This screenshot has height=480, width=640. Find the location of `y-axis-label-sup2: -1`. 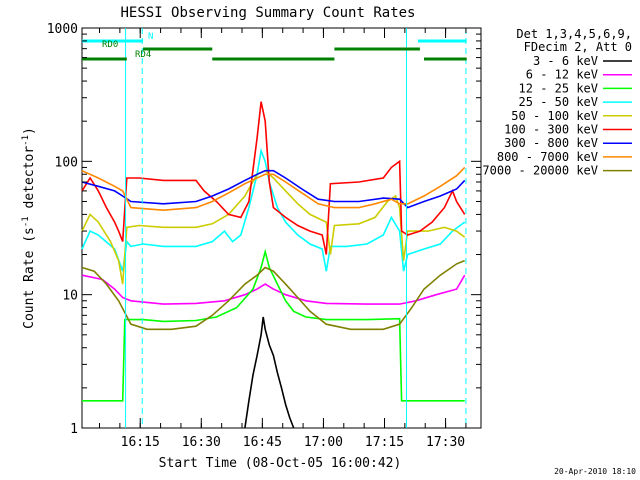

y-axis-label-sup2: -1 is located at coordinates (26, 140).